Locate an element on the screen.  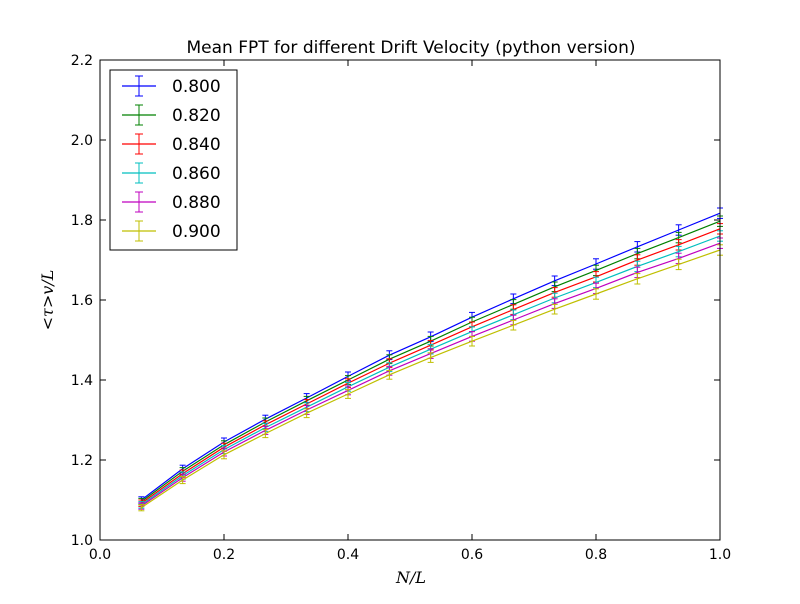
legend-item-0: 0.800 is located at coordinates (171, 86).